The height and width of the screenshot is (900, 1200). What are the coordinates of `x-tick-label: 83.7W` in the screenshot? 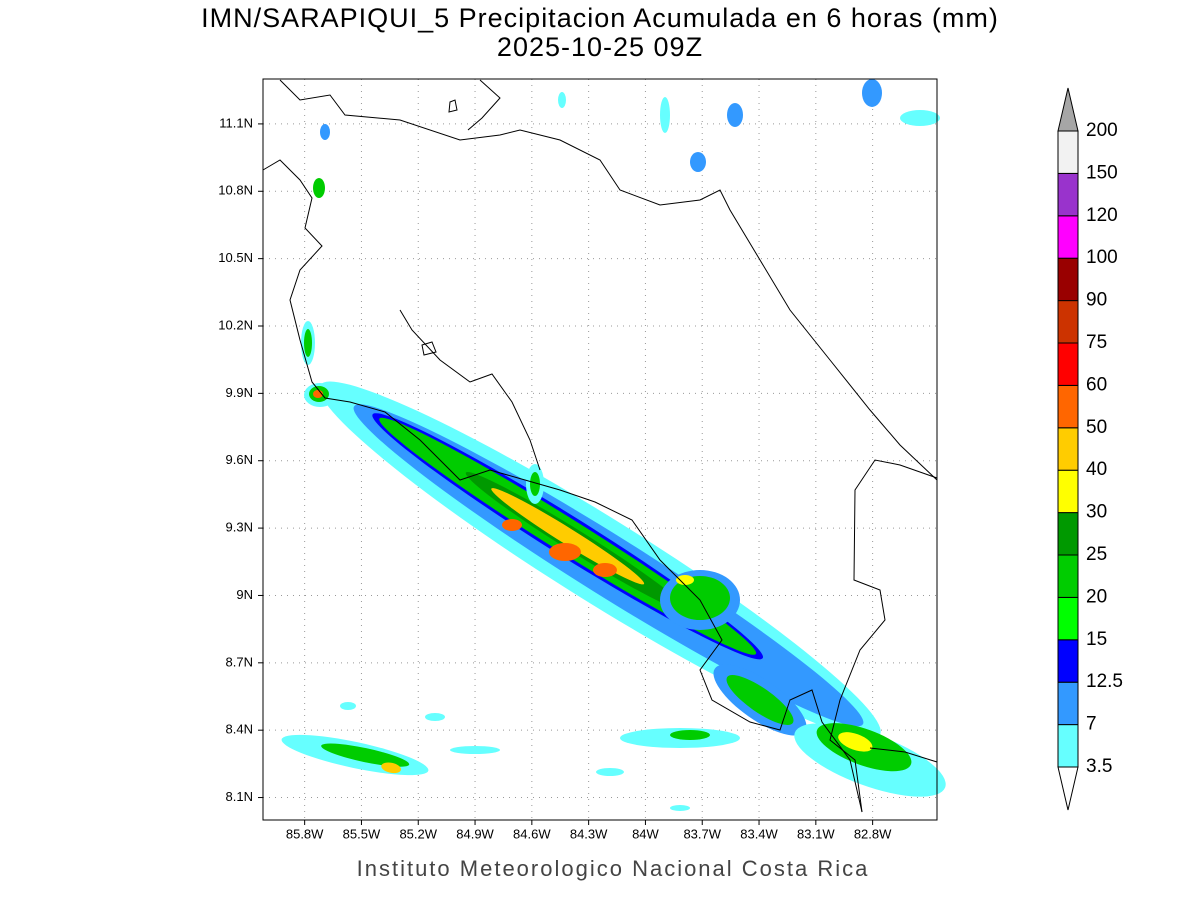 It's located at (702, 833).